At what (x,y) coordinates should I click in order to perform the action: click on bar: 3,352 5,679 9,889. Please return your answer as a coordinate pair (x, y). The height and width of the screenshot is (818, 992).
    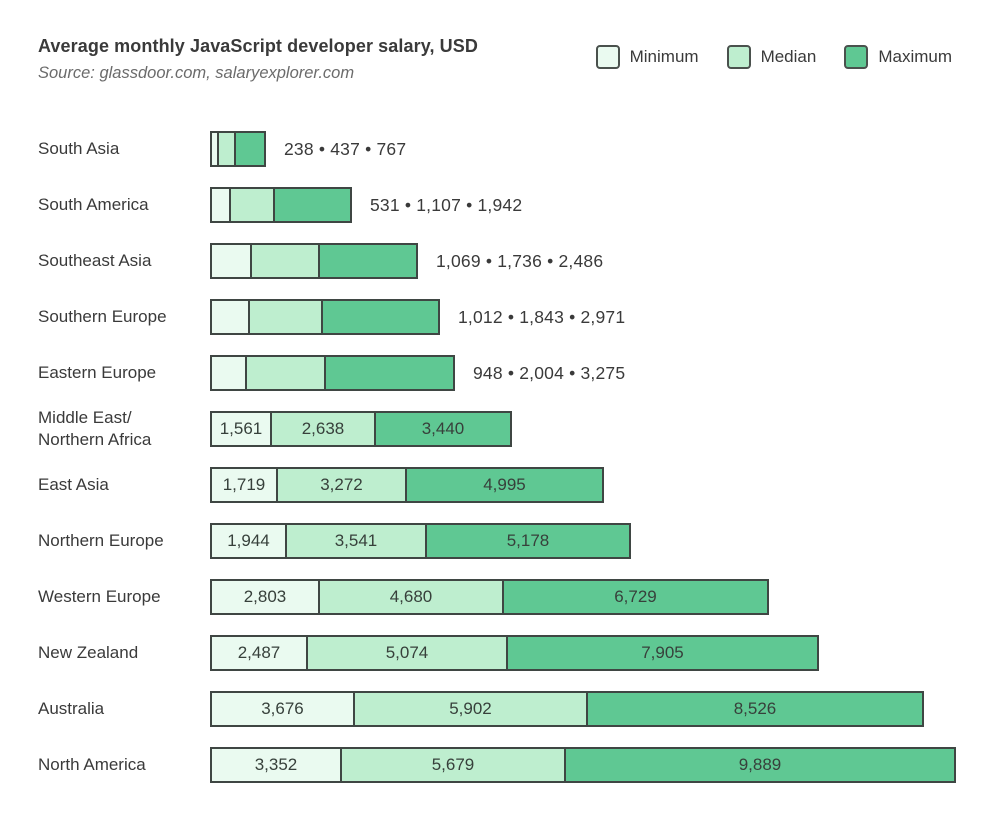
    Looking at the image, I should click on (583, 765).